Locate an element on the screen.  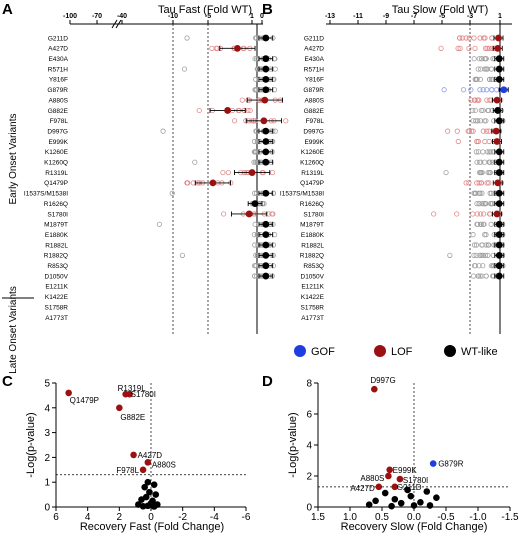
legend-label-gof: GOF is located at coordinates (323, 352).